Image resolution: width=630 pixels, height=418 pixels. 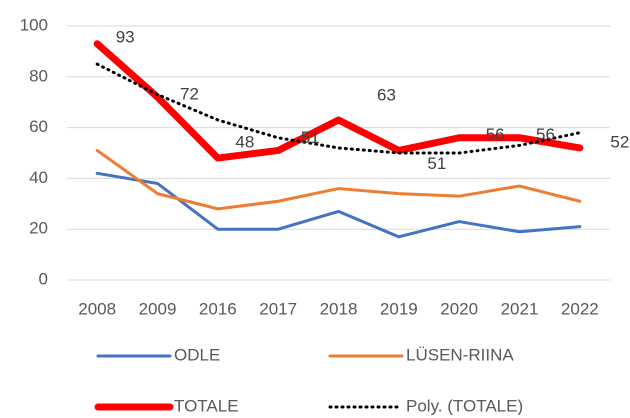 What do you see at coordinates (206, 405) in the screenshot?
I see `legend-label: TOTALE` at bounding box center [206, 405].